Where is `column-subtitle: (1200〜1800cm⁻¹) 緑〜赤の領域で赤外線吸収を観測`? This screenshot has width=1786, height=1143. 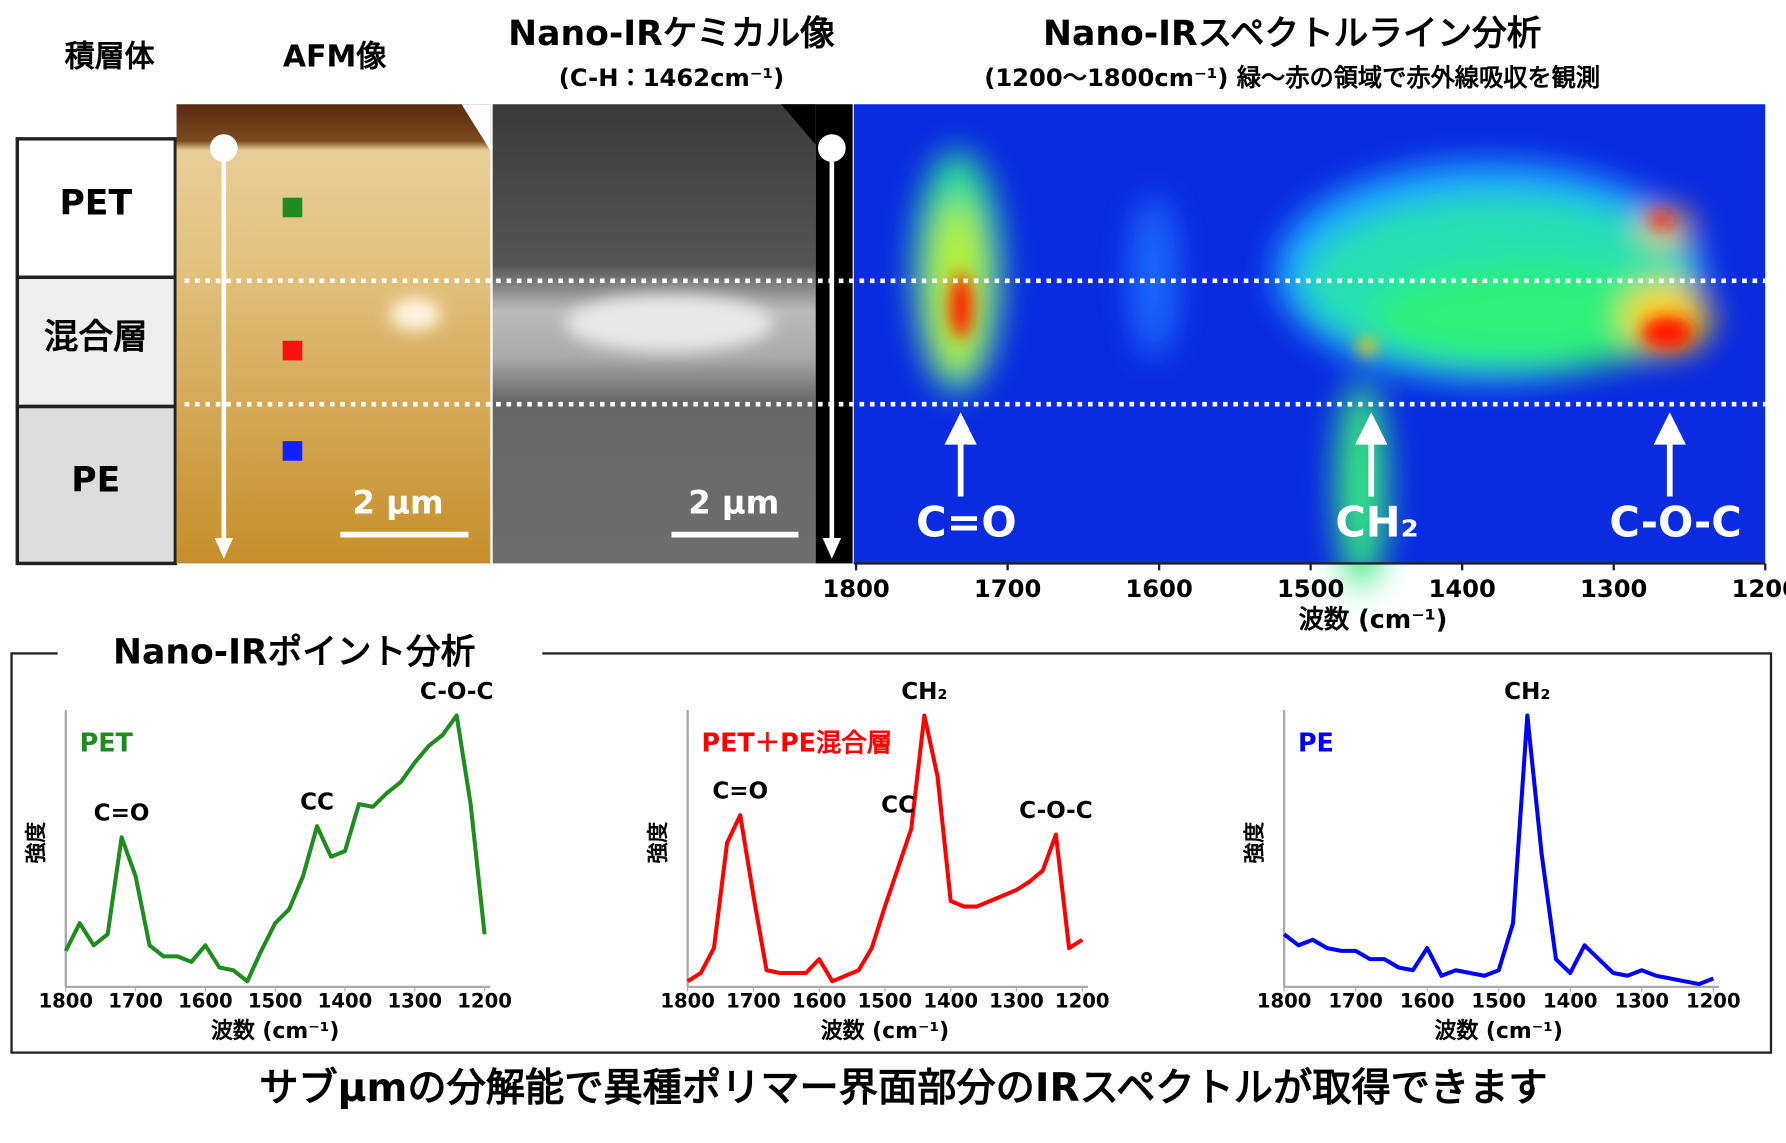 column-subtitle: (1200〜1800cm⁻¹) 緑〜赤の領域で赤外線吸収を観測 is located at coordinates (1292, 78).